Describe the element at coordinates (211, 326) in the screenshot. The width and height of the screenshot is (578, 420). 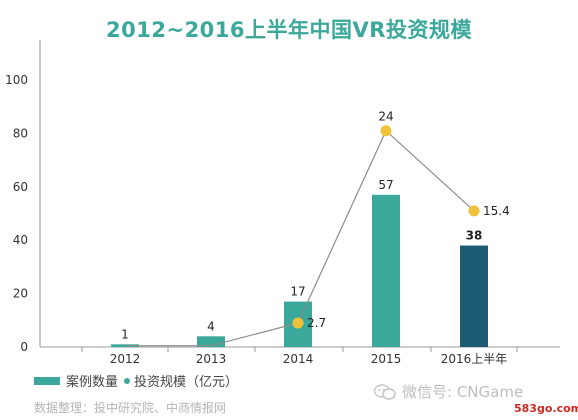
I see `bar-value-label: 4` at that location.